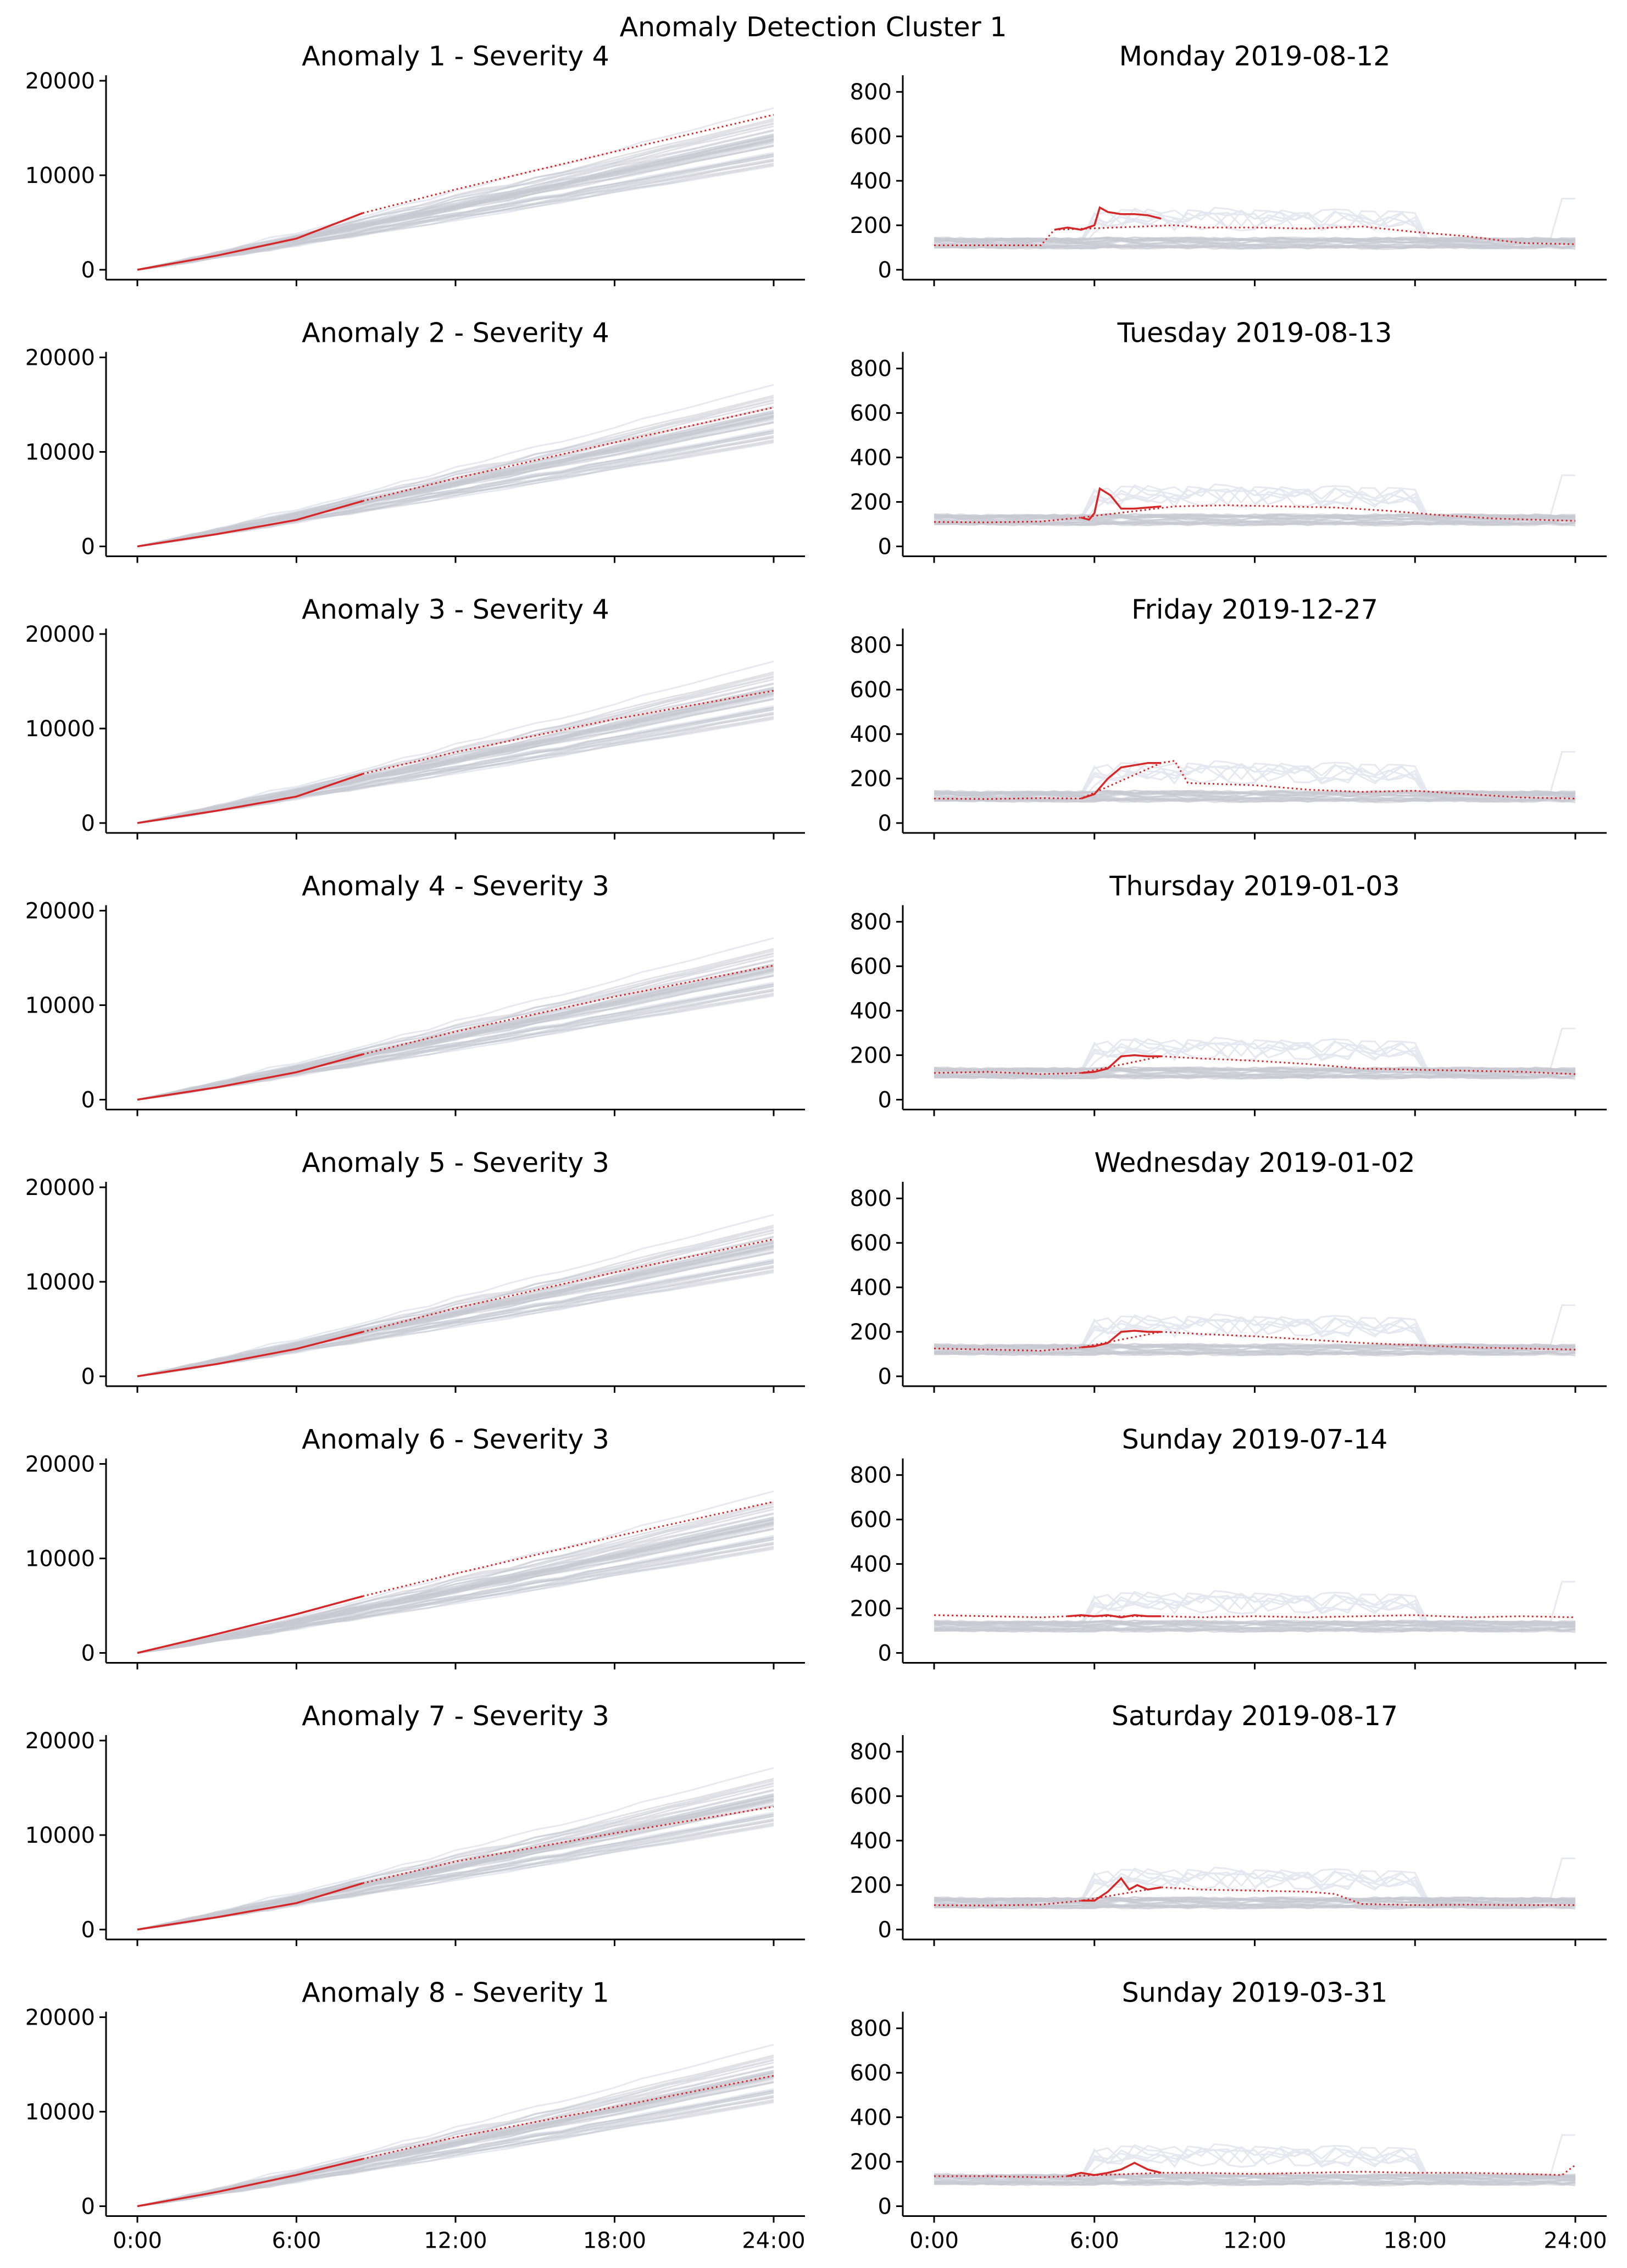 This screenshot has height=2268, width=1627. Describe the element at coordinates (1255, 1993) in the screenshot. I see `panel-title: Sunday 2019-03-31` at that location.